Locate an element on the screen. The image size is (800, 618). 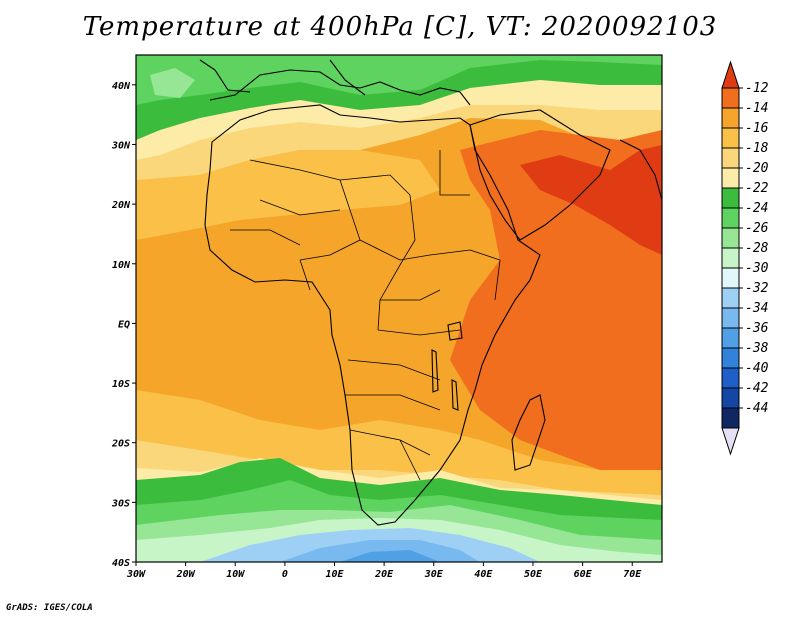
colorbar-label: -26 is located at coordinates (757, 228).